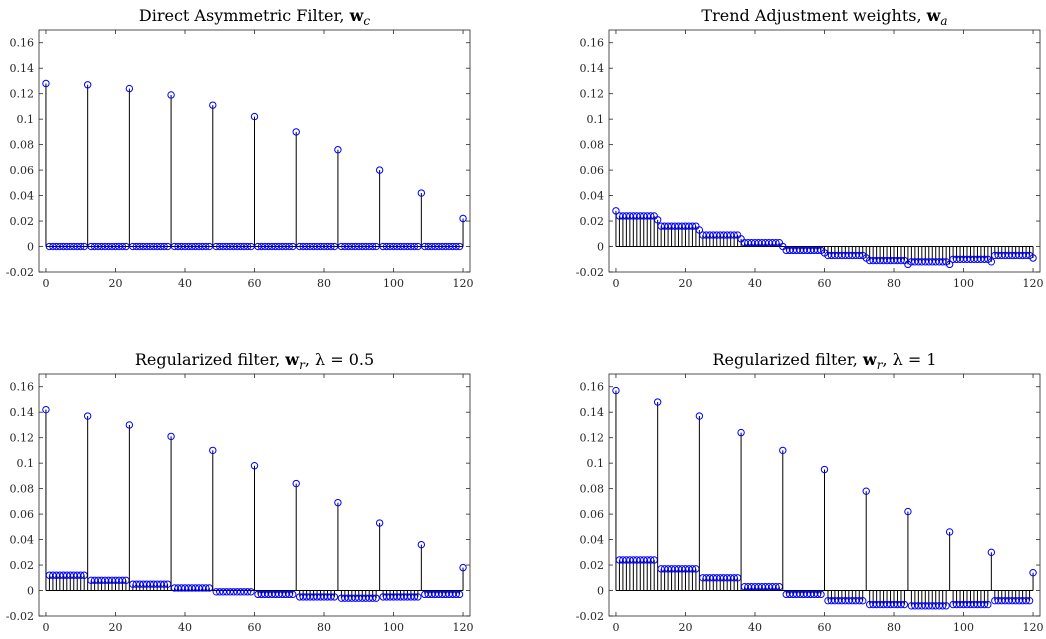  What do you see at coordinates (592, 387) in the screenshot?
I see `y-tick-label: 0.16` at bounding box center [592, 387].